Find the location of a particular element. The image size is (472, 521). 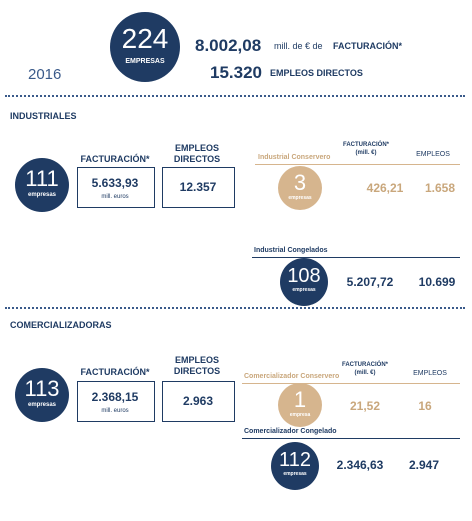

subgroup-employees: 1.658 is located at coordinates (440, 188).